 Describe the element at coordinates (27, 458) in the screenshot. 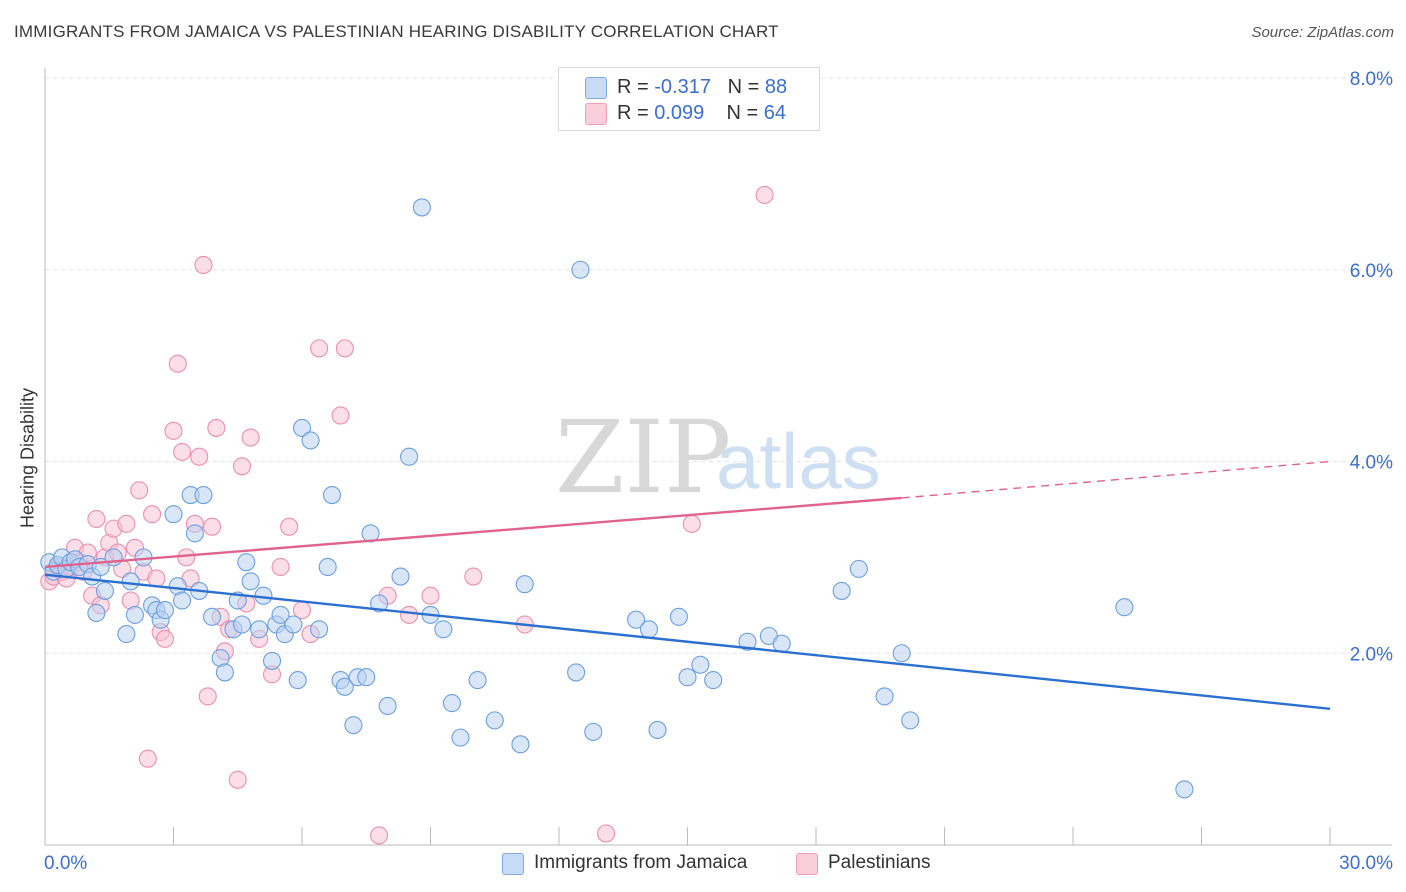

I see `y-axis-label: Hearing Disability` at that location.